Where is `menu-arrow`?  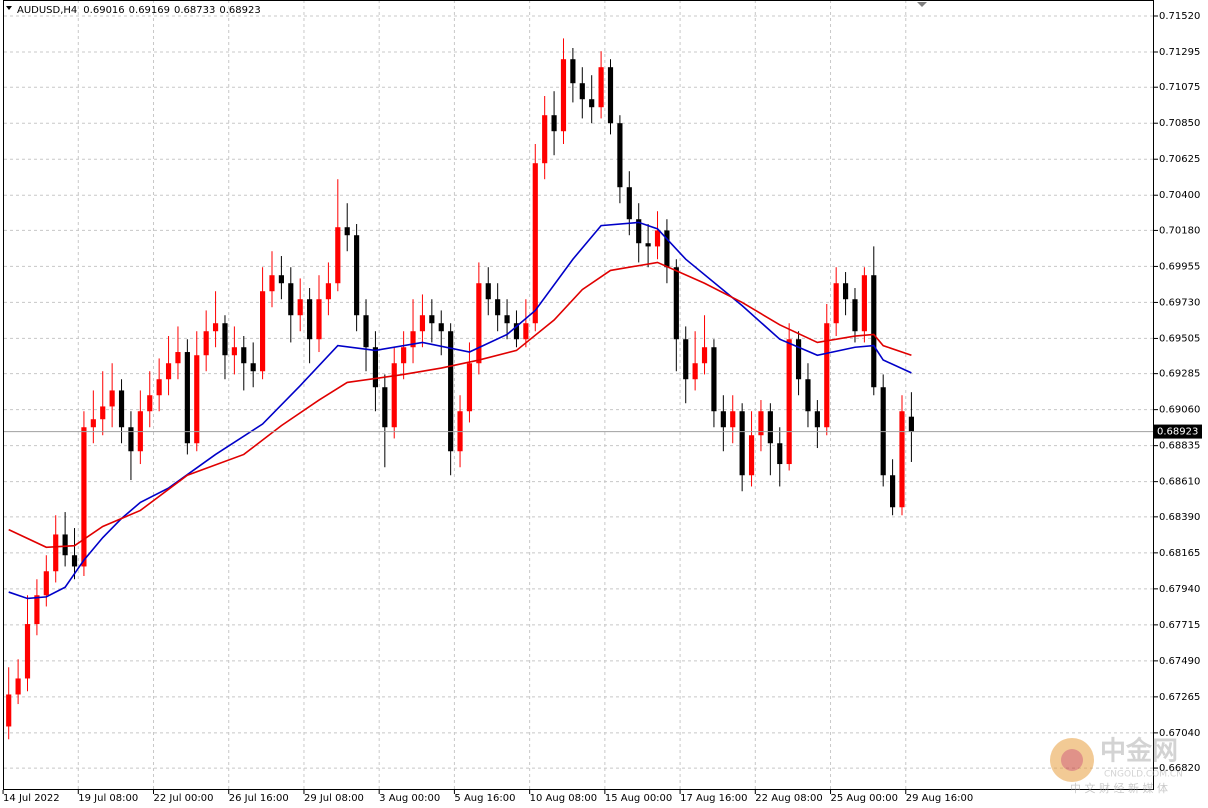 menu-arrow is located at coordinates (9, 8).